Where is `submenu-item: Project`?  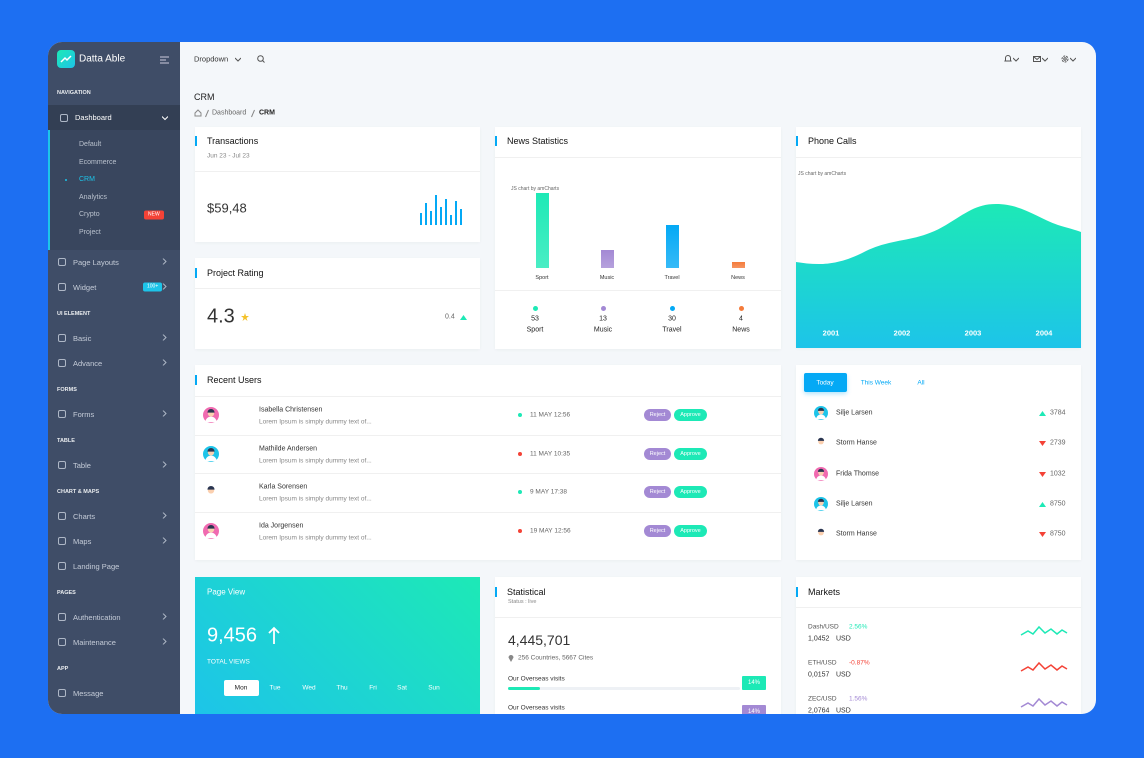 submenu-item: Project is located at coordinates (115, 233).